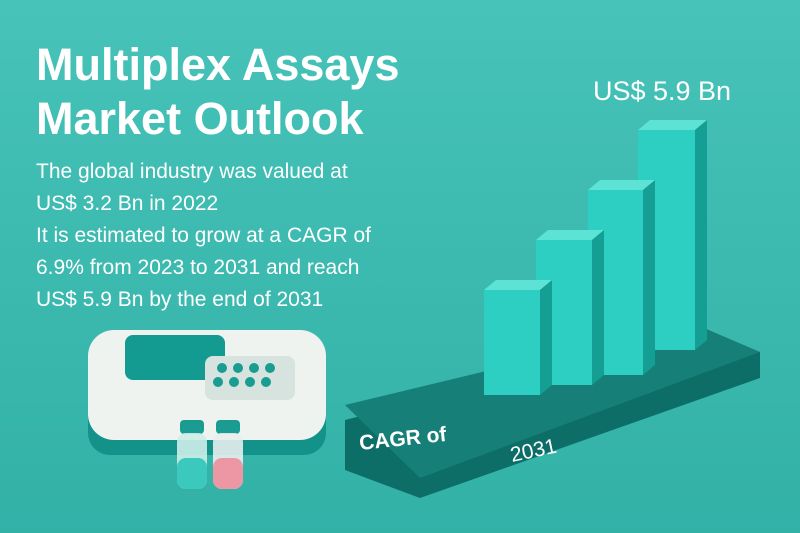 Image resolution: width=800 pixels, height=533 pixels. I want to click on body-line: US$ 5.9 Bn by the end of 2031, so click(179, 299).